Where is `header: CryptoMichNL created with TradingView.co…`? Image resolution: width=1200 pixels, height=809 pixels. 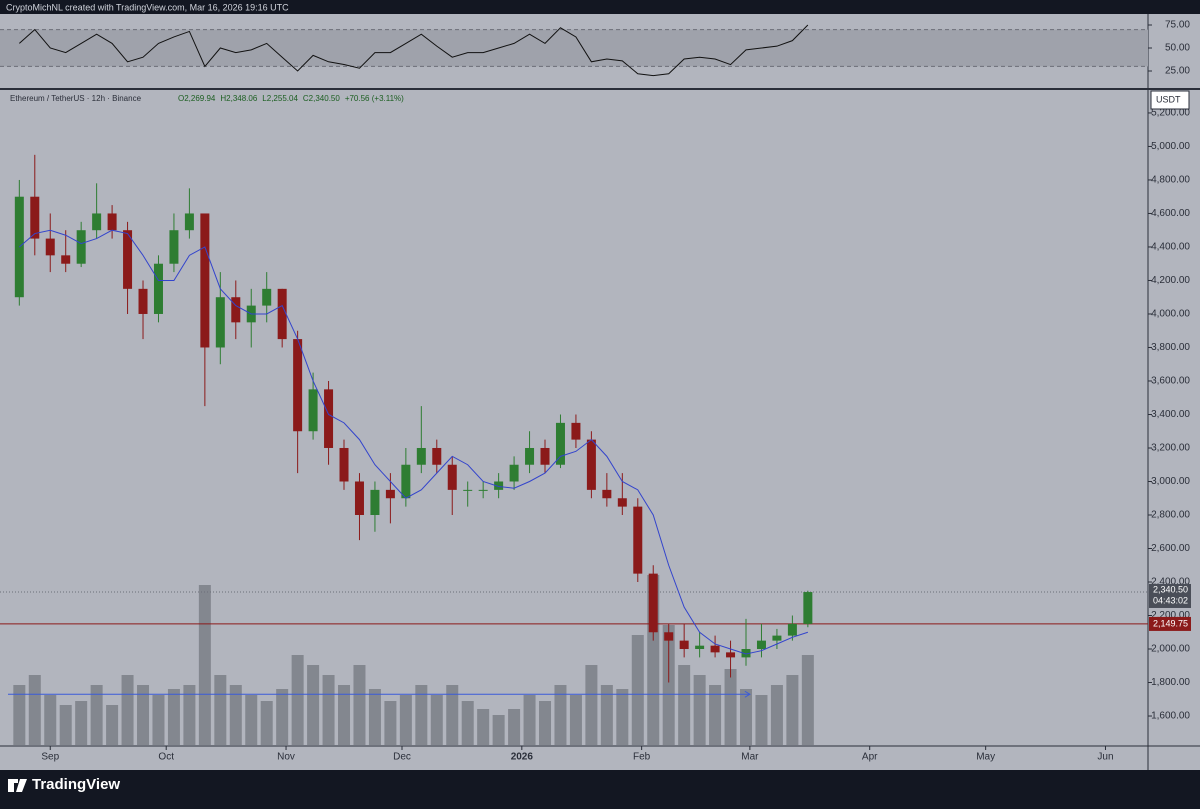
header: CryptoMichNL created with TradingView.co… is located at coordinates (147, 7).